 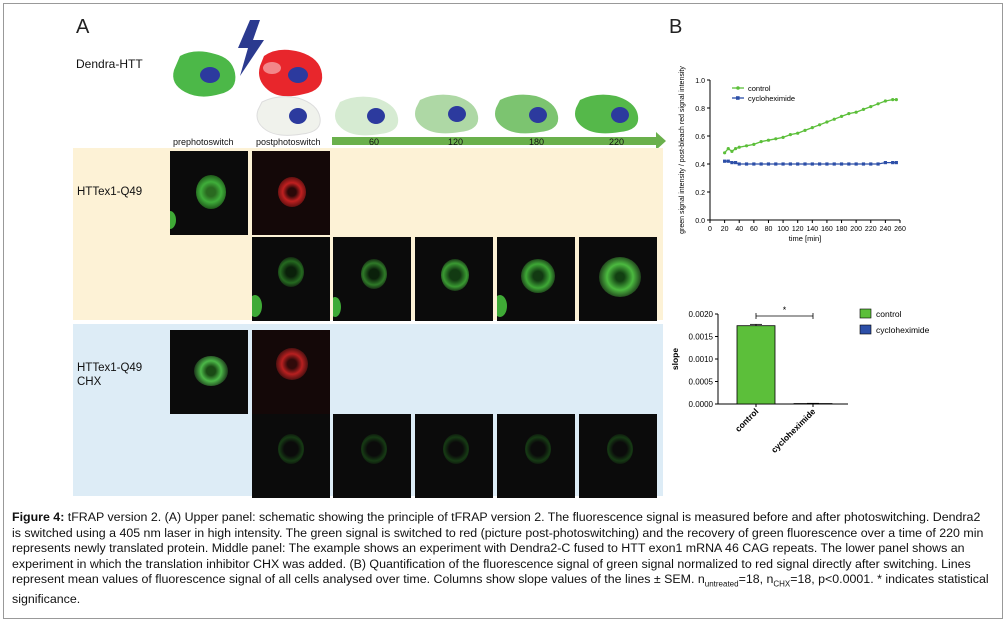 What do you see at coordinates (856, 229) in the screenshot?
I see `x-tick-label: 200` at bounding box center [856, 229].